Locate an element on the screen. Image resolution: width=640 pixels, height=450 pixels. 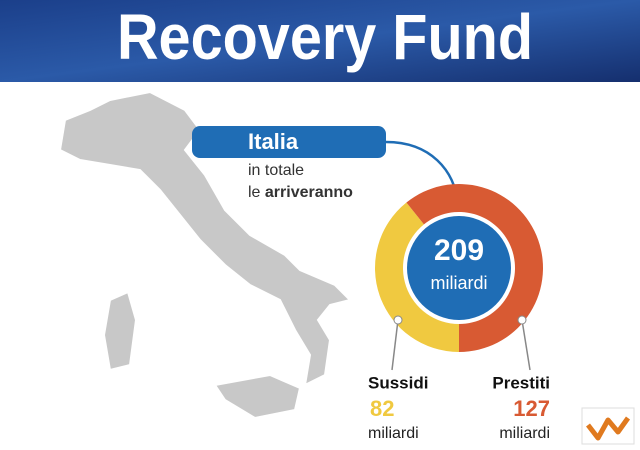
donut-center is located at coordinates (459, 268).